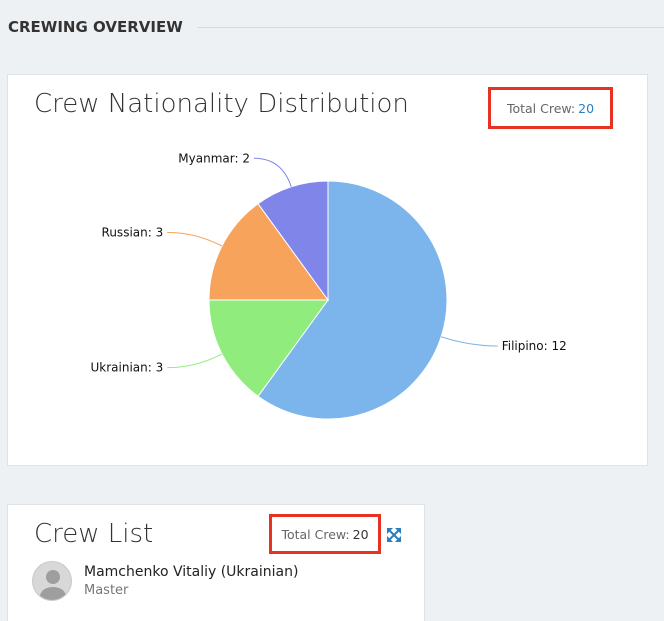 This screenshot has width=664, height=621. Describe the element at coordinates (221, 104) in the screenshot. I see `nationality-card-title: Crew Nationality Distribution` at that location.